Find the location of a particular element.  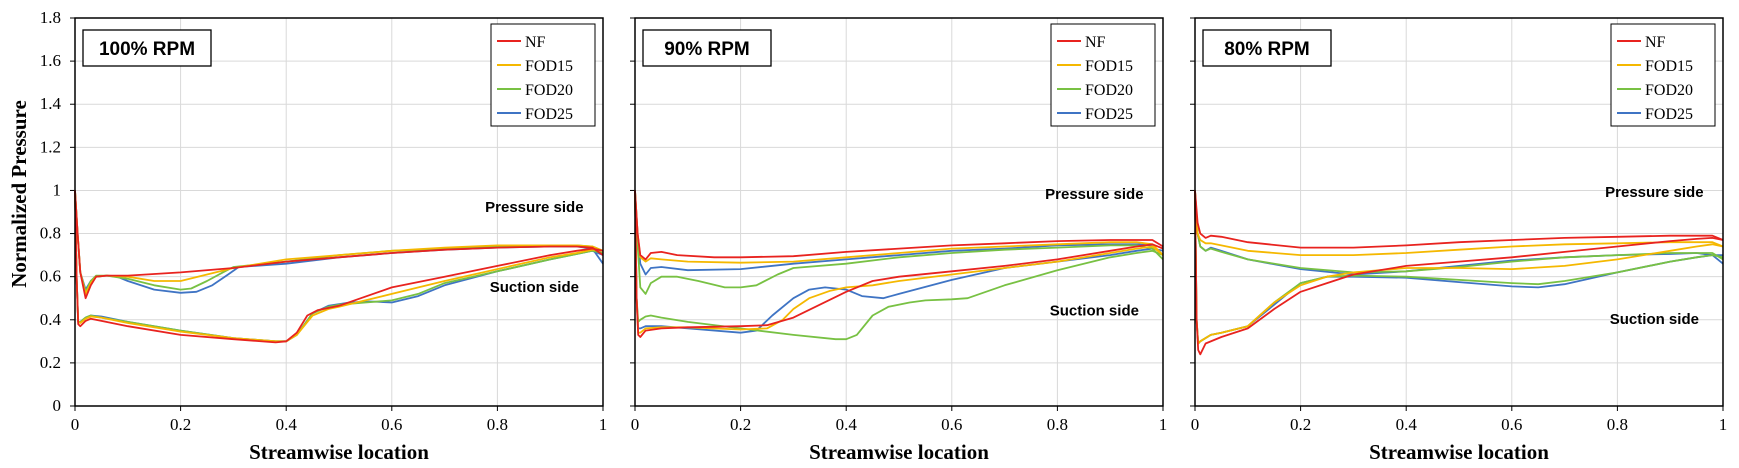

y-tick-label: 0.6 is located at coordinates (50, 276).